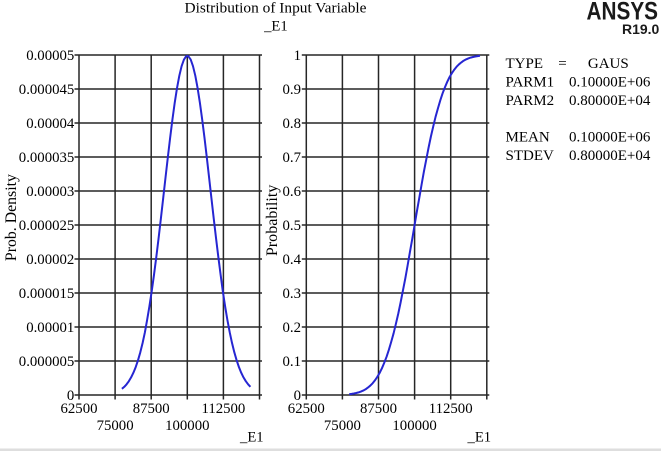 Image resolution: width=661 pixels, height=451 pixels. Describe the element at coordinates (608, 64) in the screenshot. I see `svg-text: GAUS` at that location.